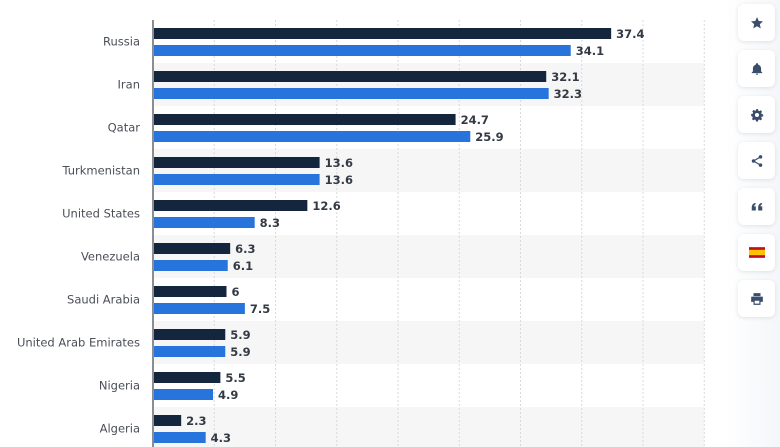  I want to click on action-sidebar, so click(752, 223).